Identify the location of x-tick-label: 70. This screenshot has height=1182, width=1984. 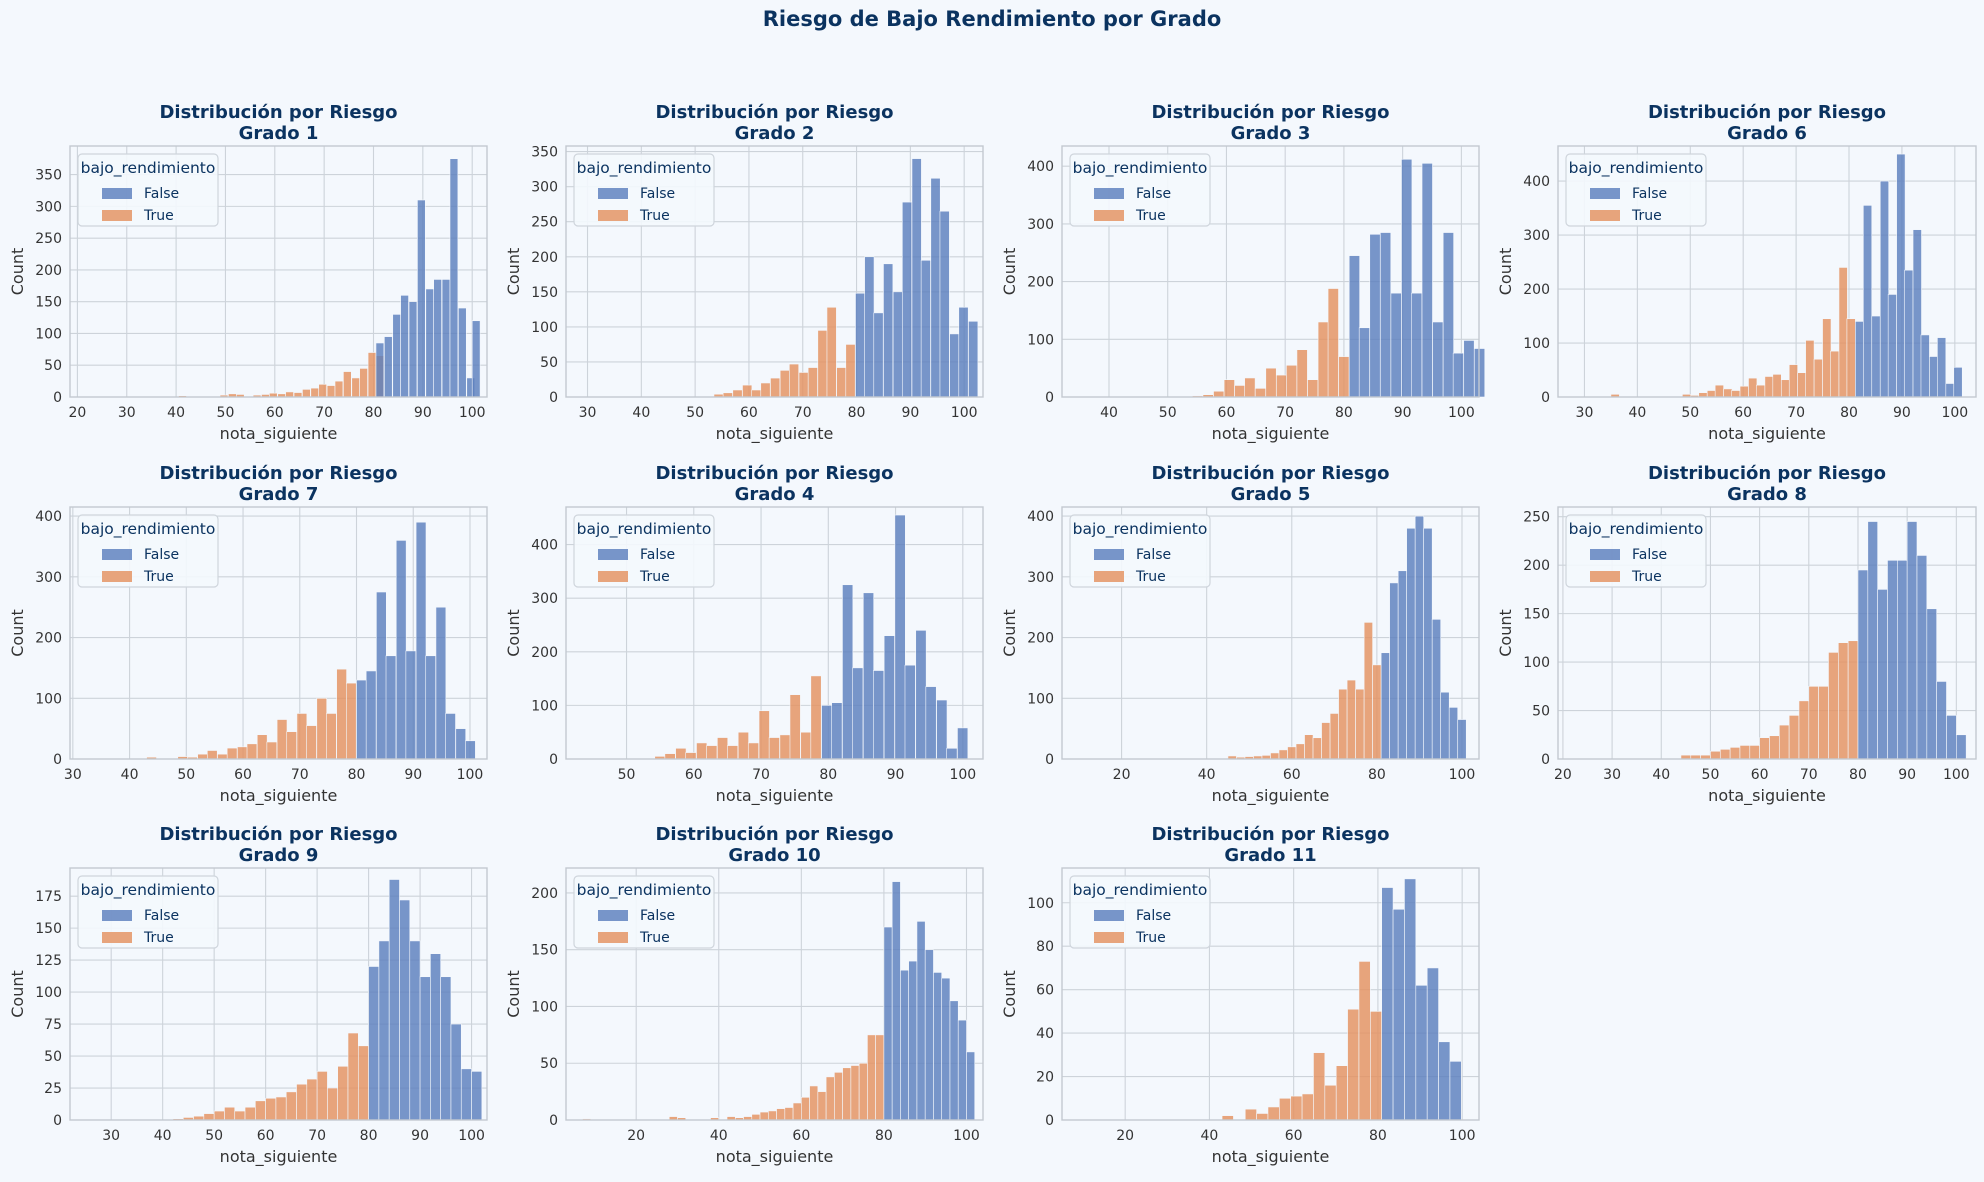
(300, 775).